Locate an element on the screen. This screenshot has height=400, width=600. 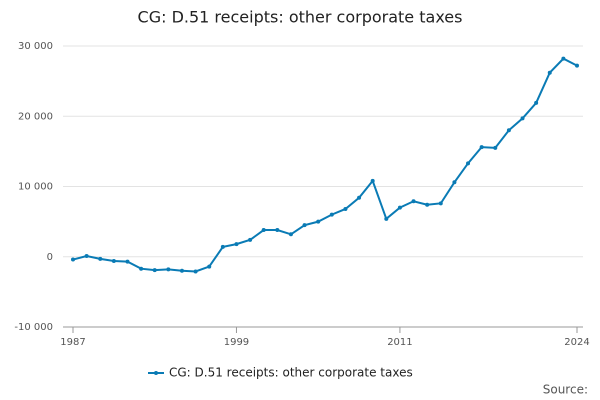
y-tick-label: -10 000 is located at coordinates (33, 327).